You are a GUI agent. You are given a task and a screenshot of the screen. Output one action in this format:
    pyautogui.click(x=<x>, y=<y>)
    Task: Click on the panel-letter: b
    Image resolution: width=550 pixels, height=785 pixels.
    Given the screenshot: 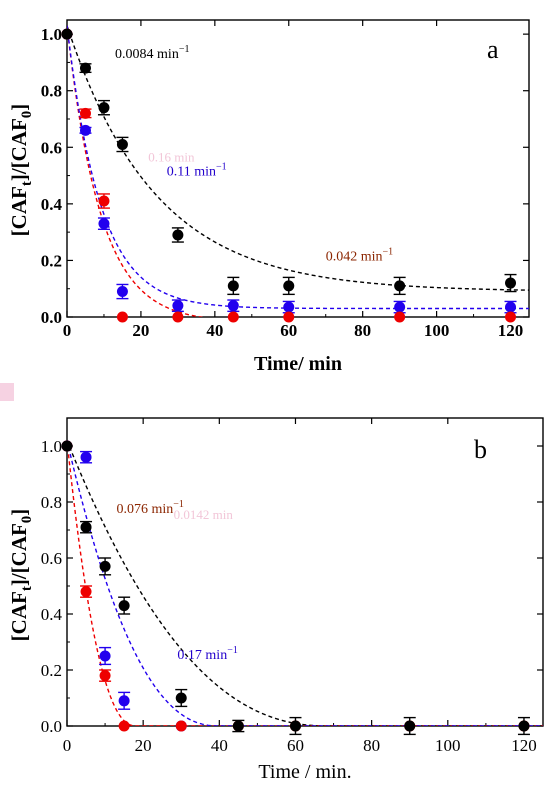 What is the action you would take?
    pyautogui.click(x=480, y=449)
    